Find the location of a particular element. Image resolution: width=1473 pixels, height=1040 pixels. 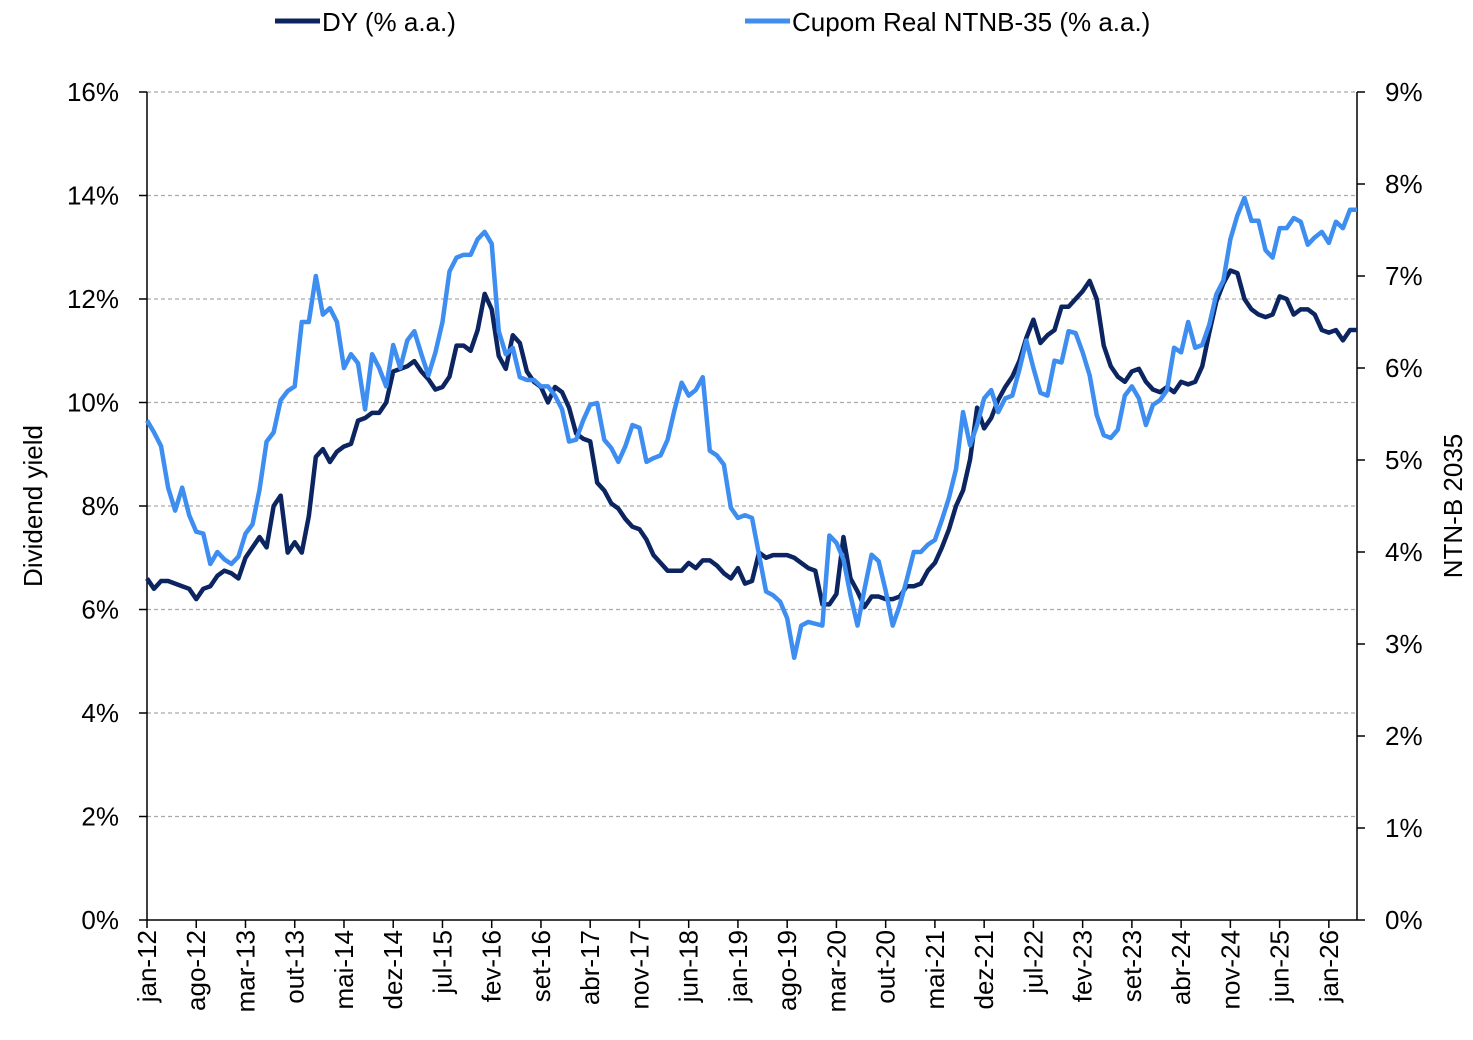

x-tick-label: out-20 is located at coordinates (886, 967).